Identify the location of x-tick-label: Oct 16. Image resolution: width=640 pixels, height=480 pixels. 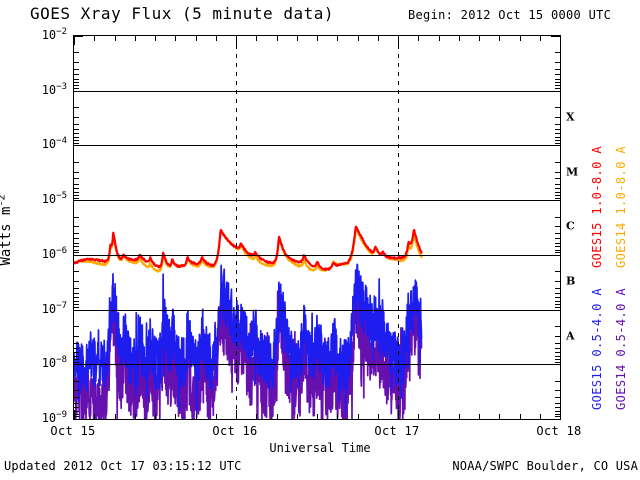
(235, 431).